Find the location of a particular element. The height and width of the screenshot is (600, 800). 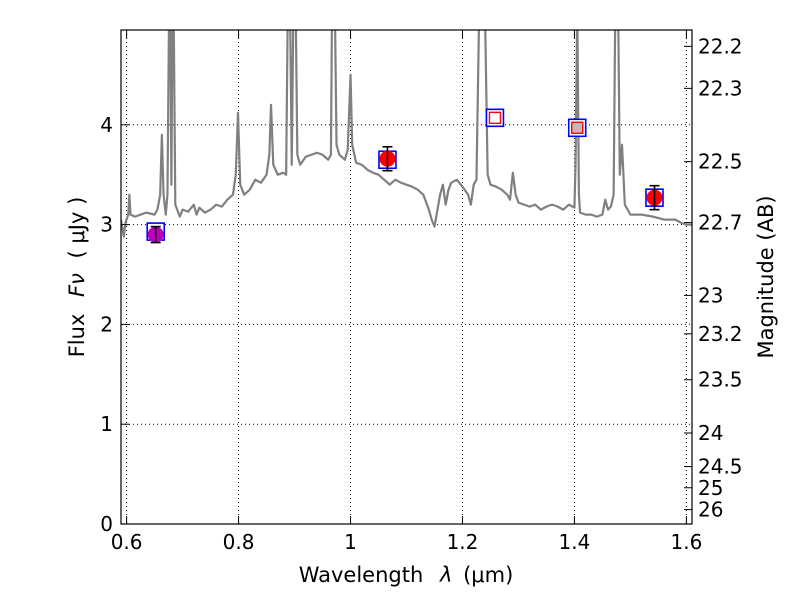

y-tick-label: 0 is located at coordinates (106, 524).